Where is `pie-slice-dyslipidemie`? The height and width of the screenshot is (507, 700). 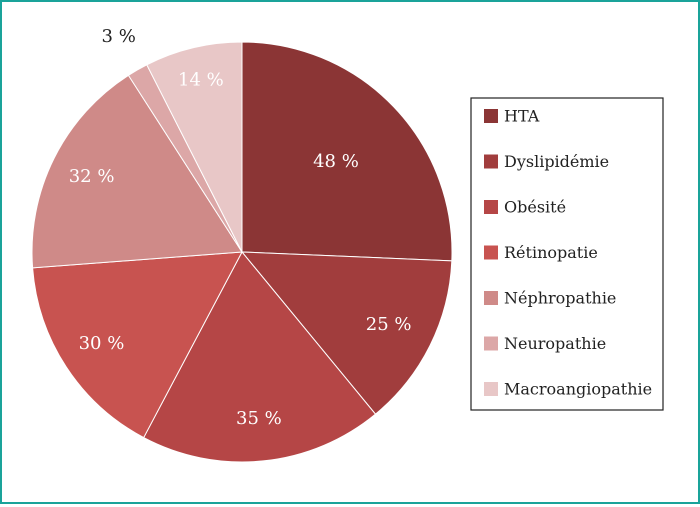
pie-slice-dyslipidemie is located at coordinates (346, 333).